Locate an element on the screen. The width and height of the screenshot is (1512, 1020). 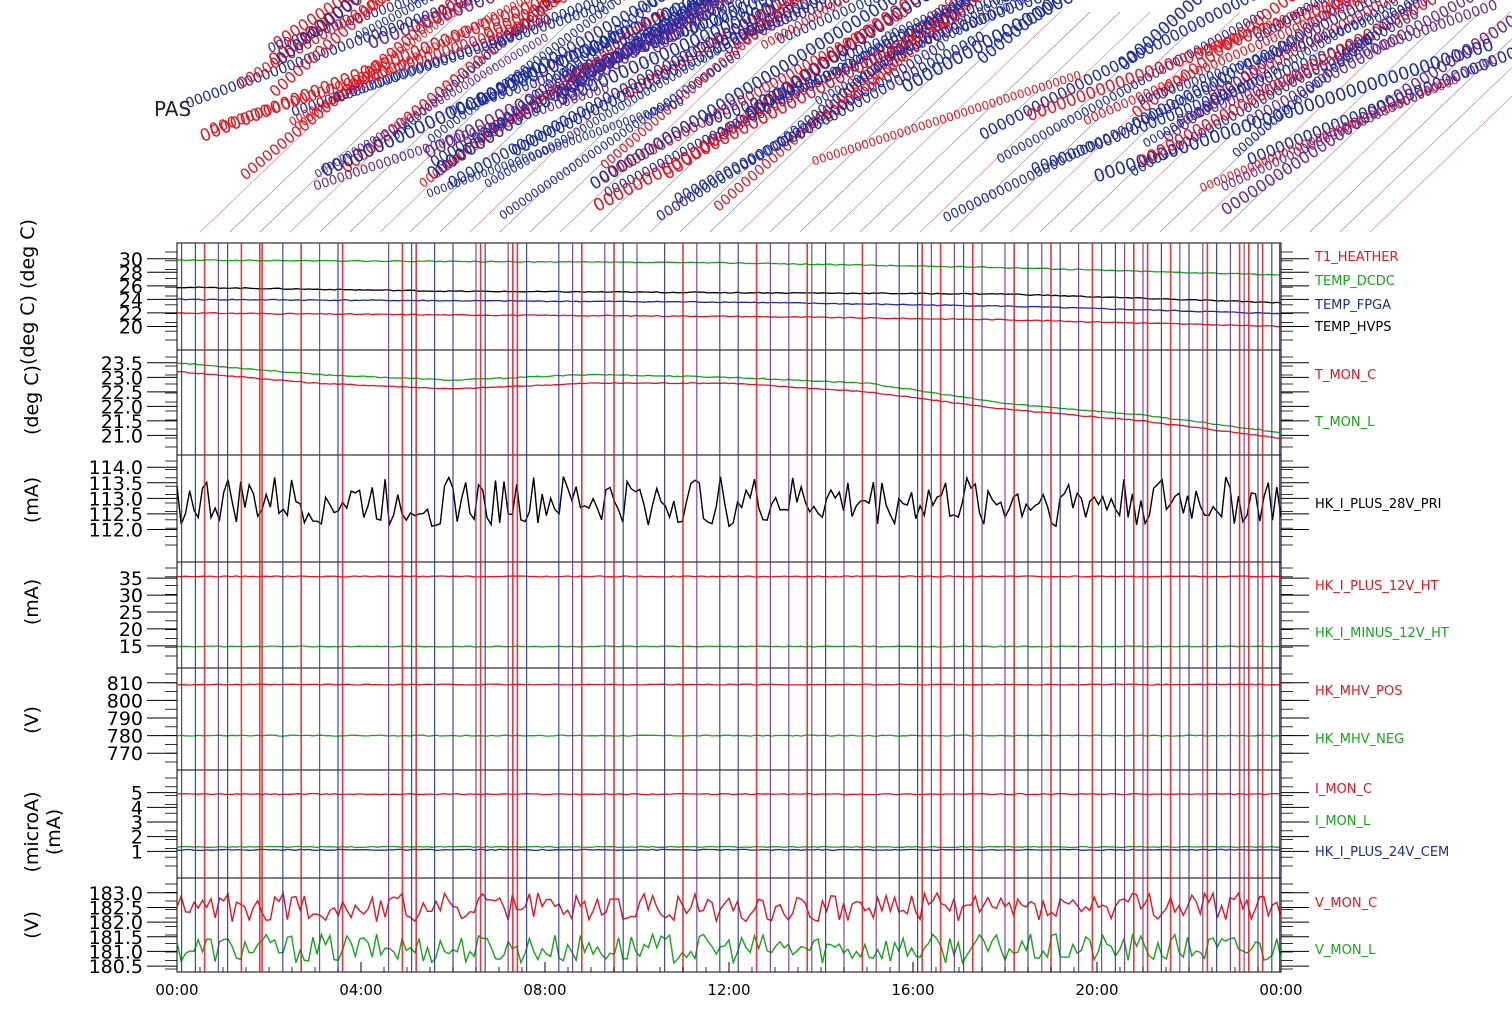
ytick-label: 15 is located at coordinates (131, 647).